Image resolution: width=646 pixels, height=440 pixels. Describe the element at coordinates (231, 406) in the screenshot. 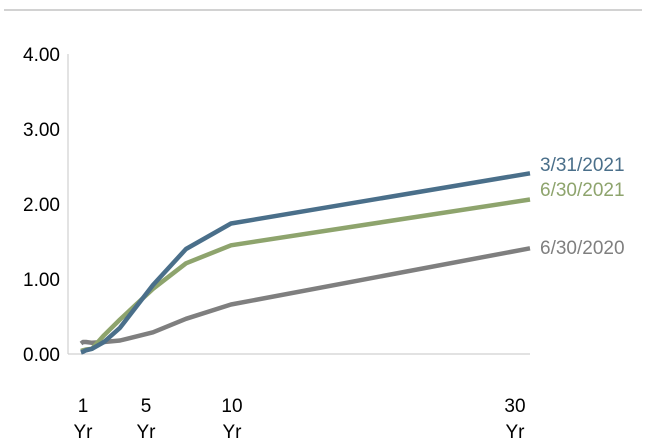

I see `x-tick-label: 10` at that location.